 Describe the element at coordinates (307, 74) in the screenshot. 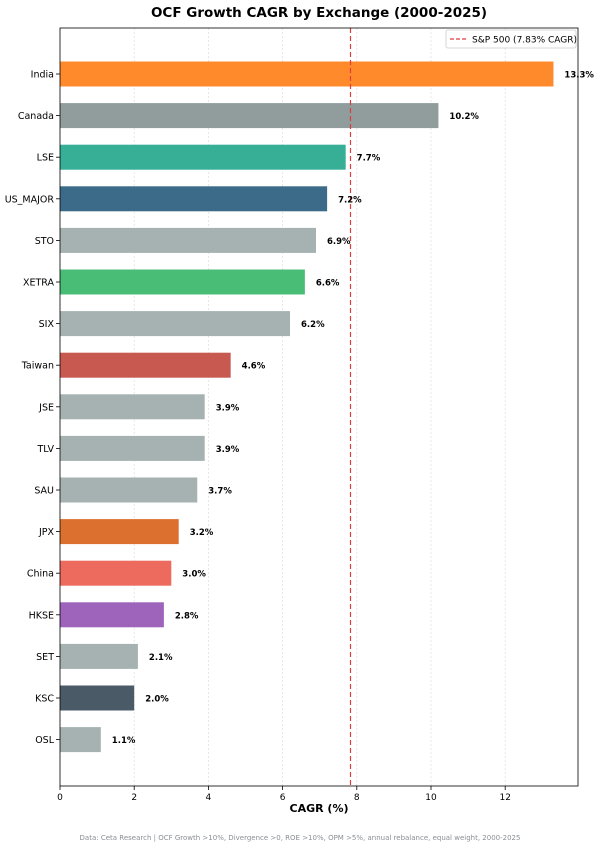

I see `bar-india` at that location.